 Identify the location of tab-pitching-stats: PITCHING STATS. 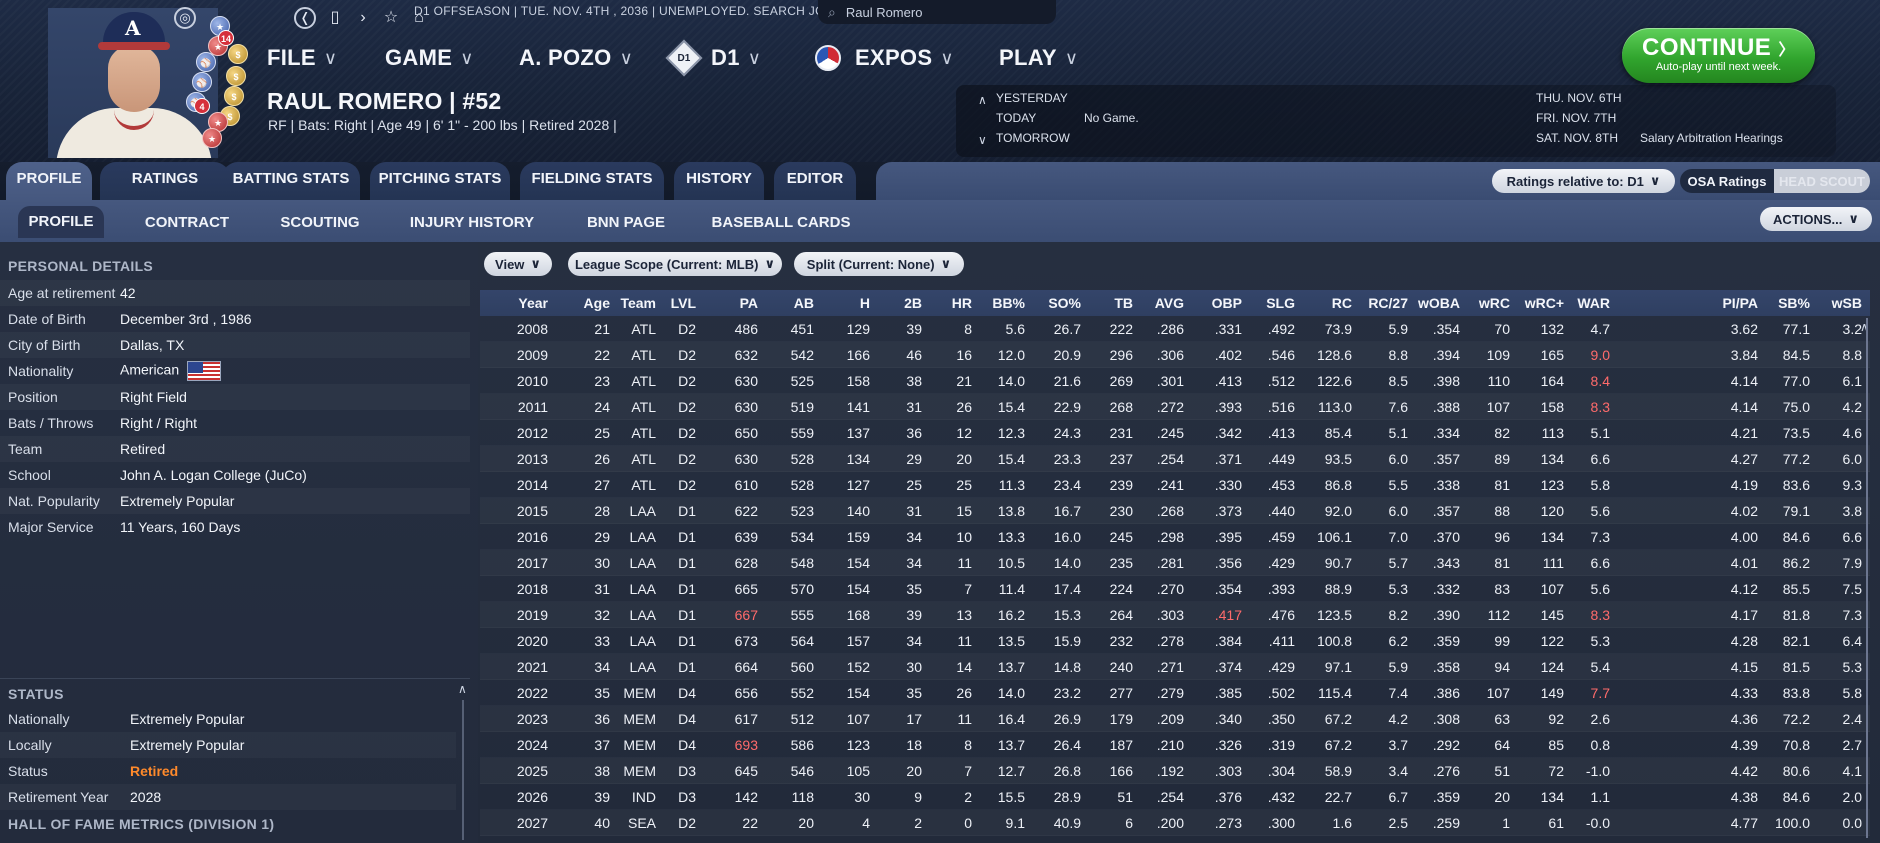
(440, 181).